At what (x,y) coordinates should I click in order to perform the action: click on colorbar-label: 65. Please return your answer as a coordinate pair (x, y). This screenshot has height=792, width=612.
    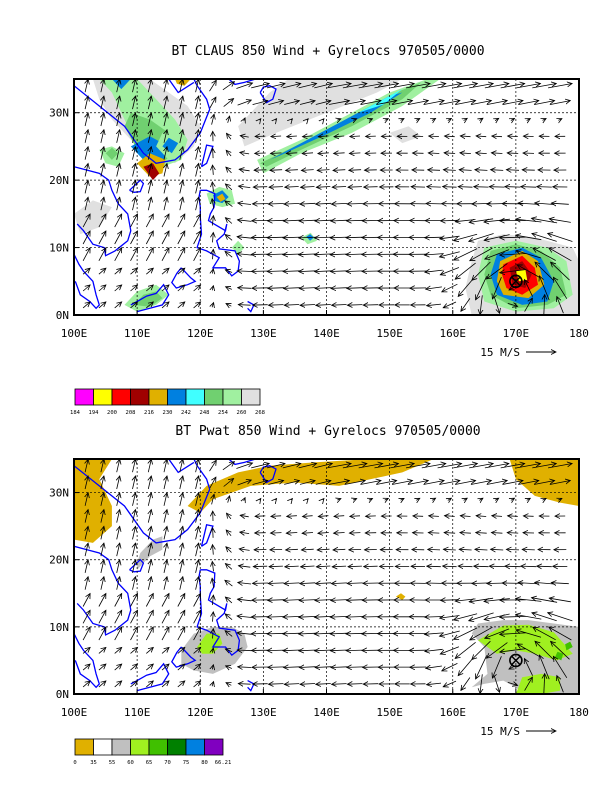
    Looking at the image, I should click on (149, 763).